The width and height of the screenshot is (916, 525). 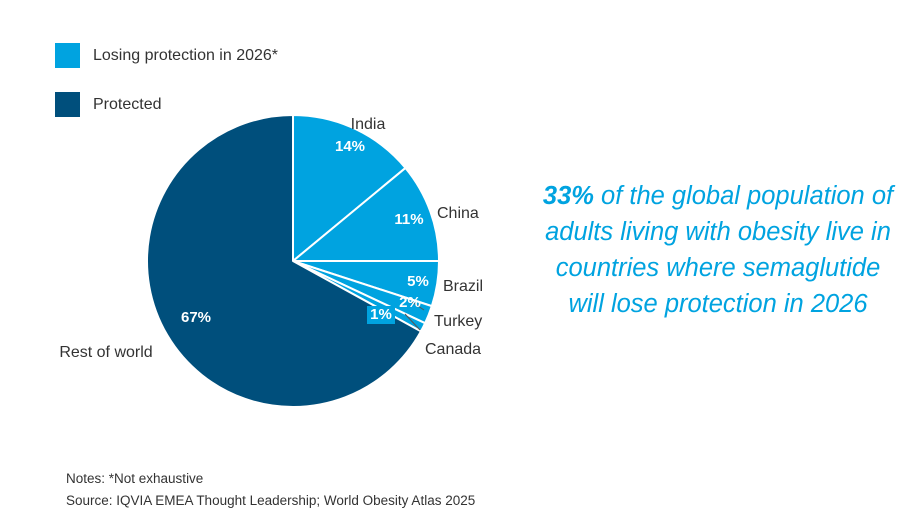 What do you see at coordinates (418, 306) in the screenshot?
I see `leader-line-turkey` at bounding box center [418, 306].